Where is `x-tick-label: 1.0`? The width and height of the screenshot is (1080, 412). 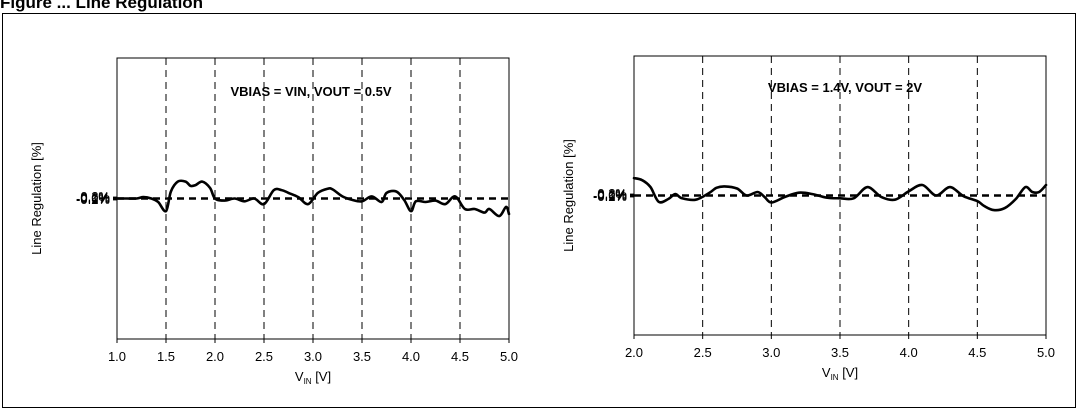
x-tick-label: 1.0 is located at coordinates (117, 356).